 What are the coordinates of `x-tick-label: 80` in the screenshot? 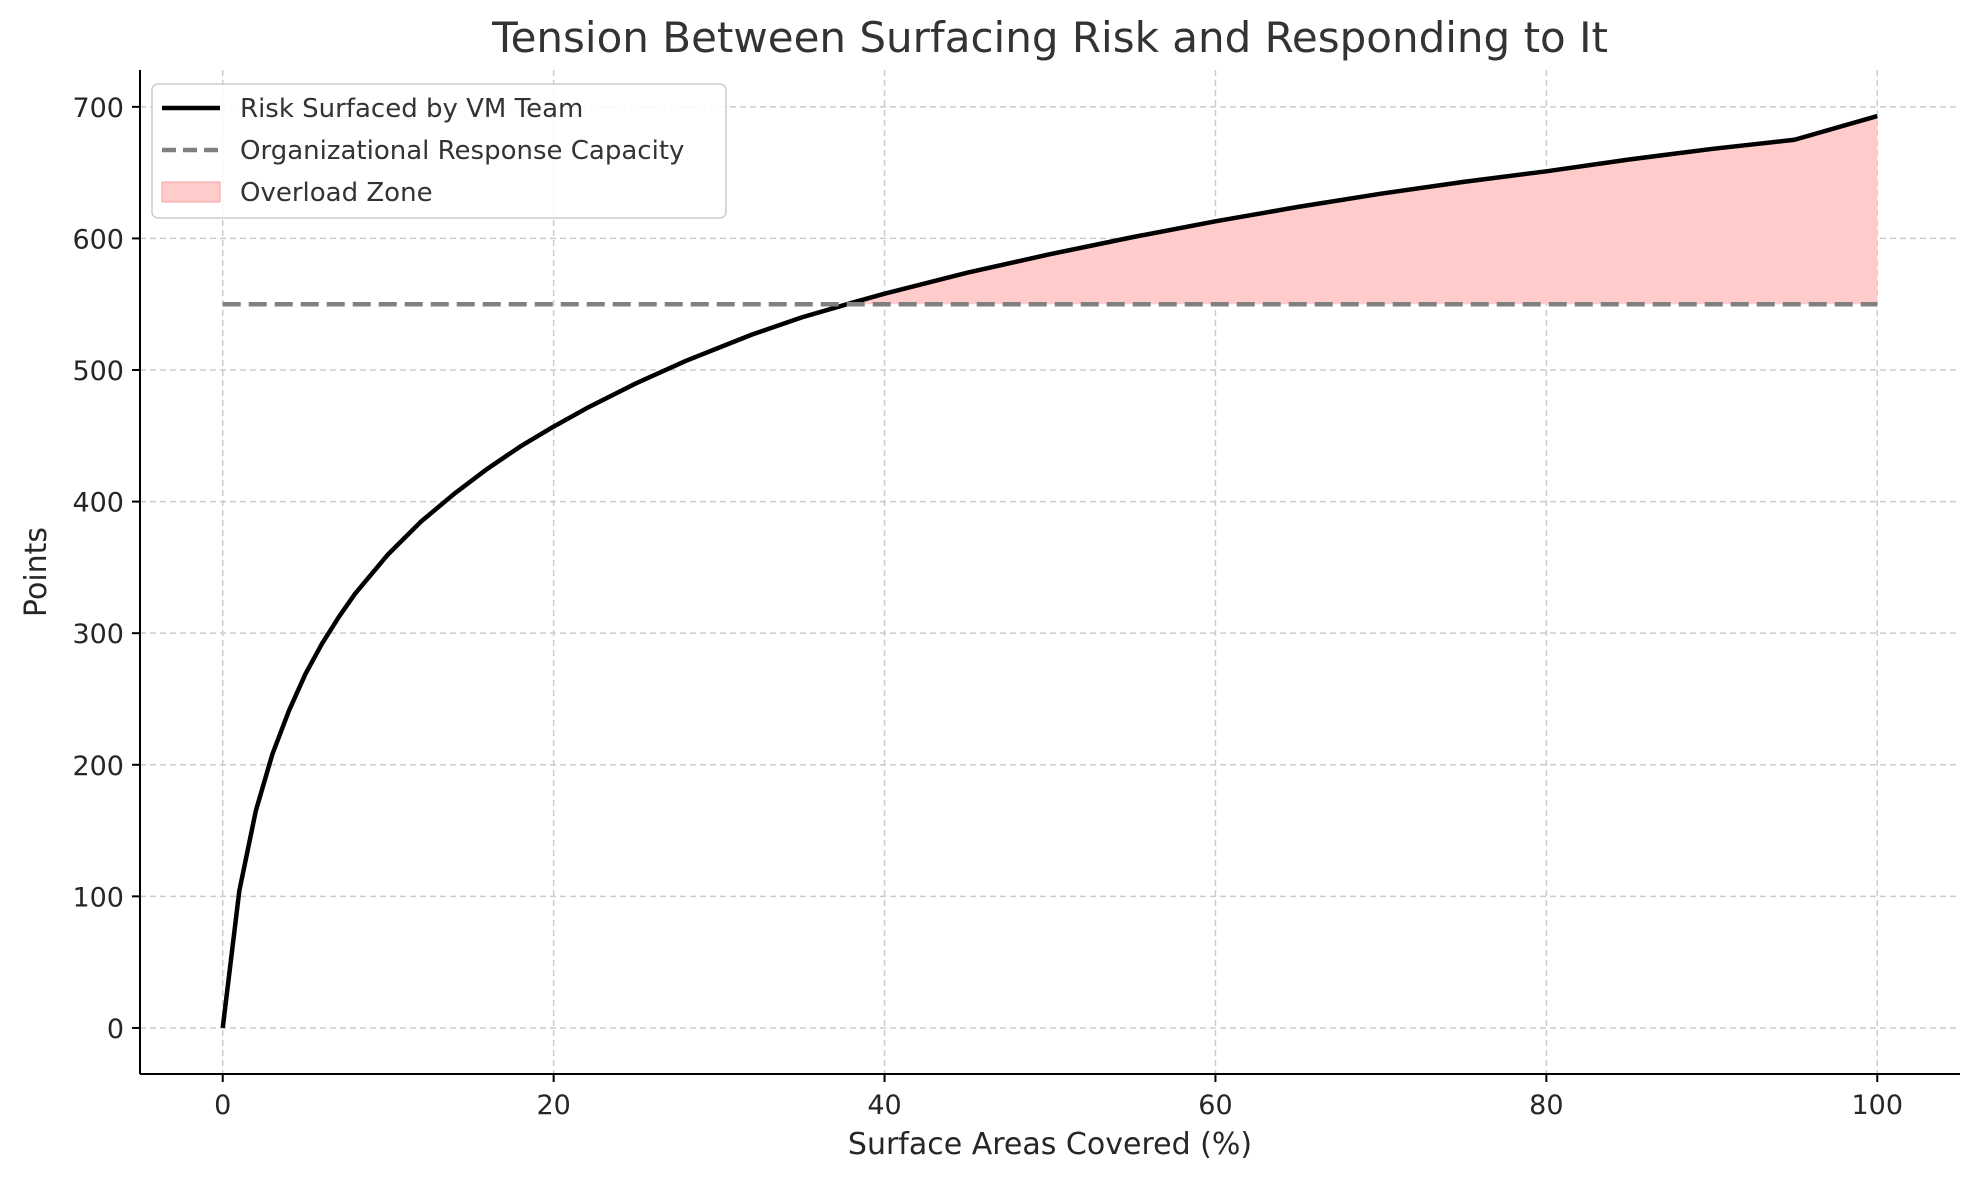 It's located at (1546, 1105).